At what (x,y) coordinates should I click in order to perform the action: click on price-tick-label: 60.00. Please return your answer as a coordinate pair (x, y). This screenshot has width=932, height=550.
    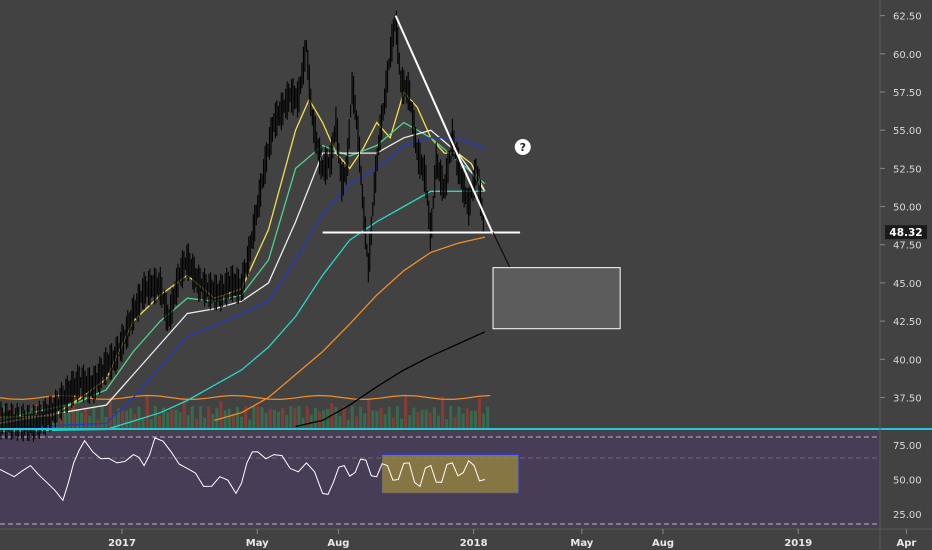
    Looking at the image, I should click on (907, 55).